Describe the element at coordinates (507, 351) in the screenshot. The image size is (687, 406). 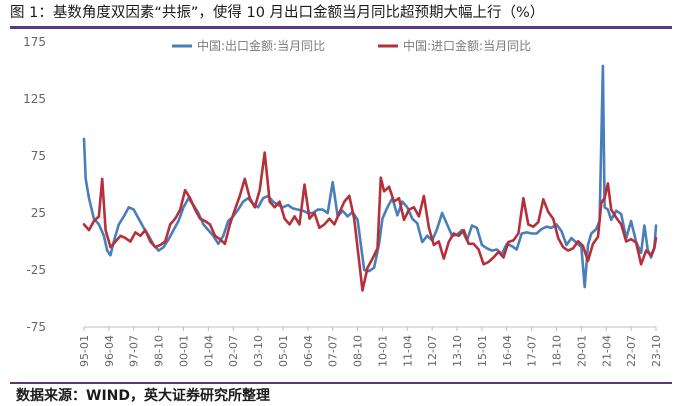
I see `x-tick-label: 16-04` at that location.